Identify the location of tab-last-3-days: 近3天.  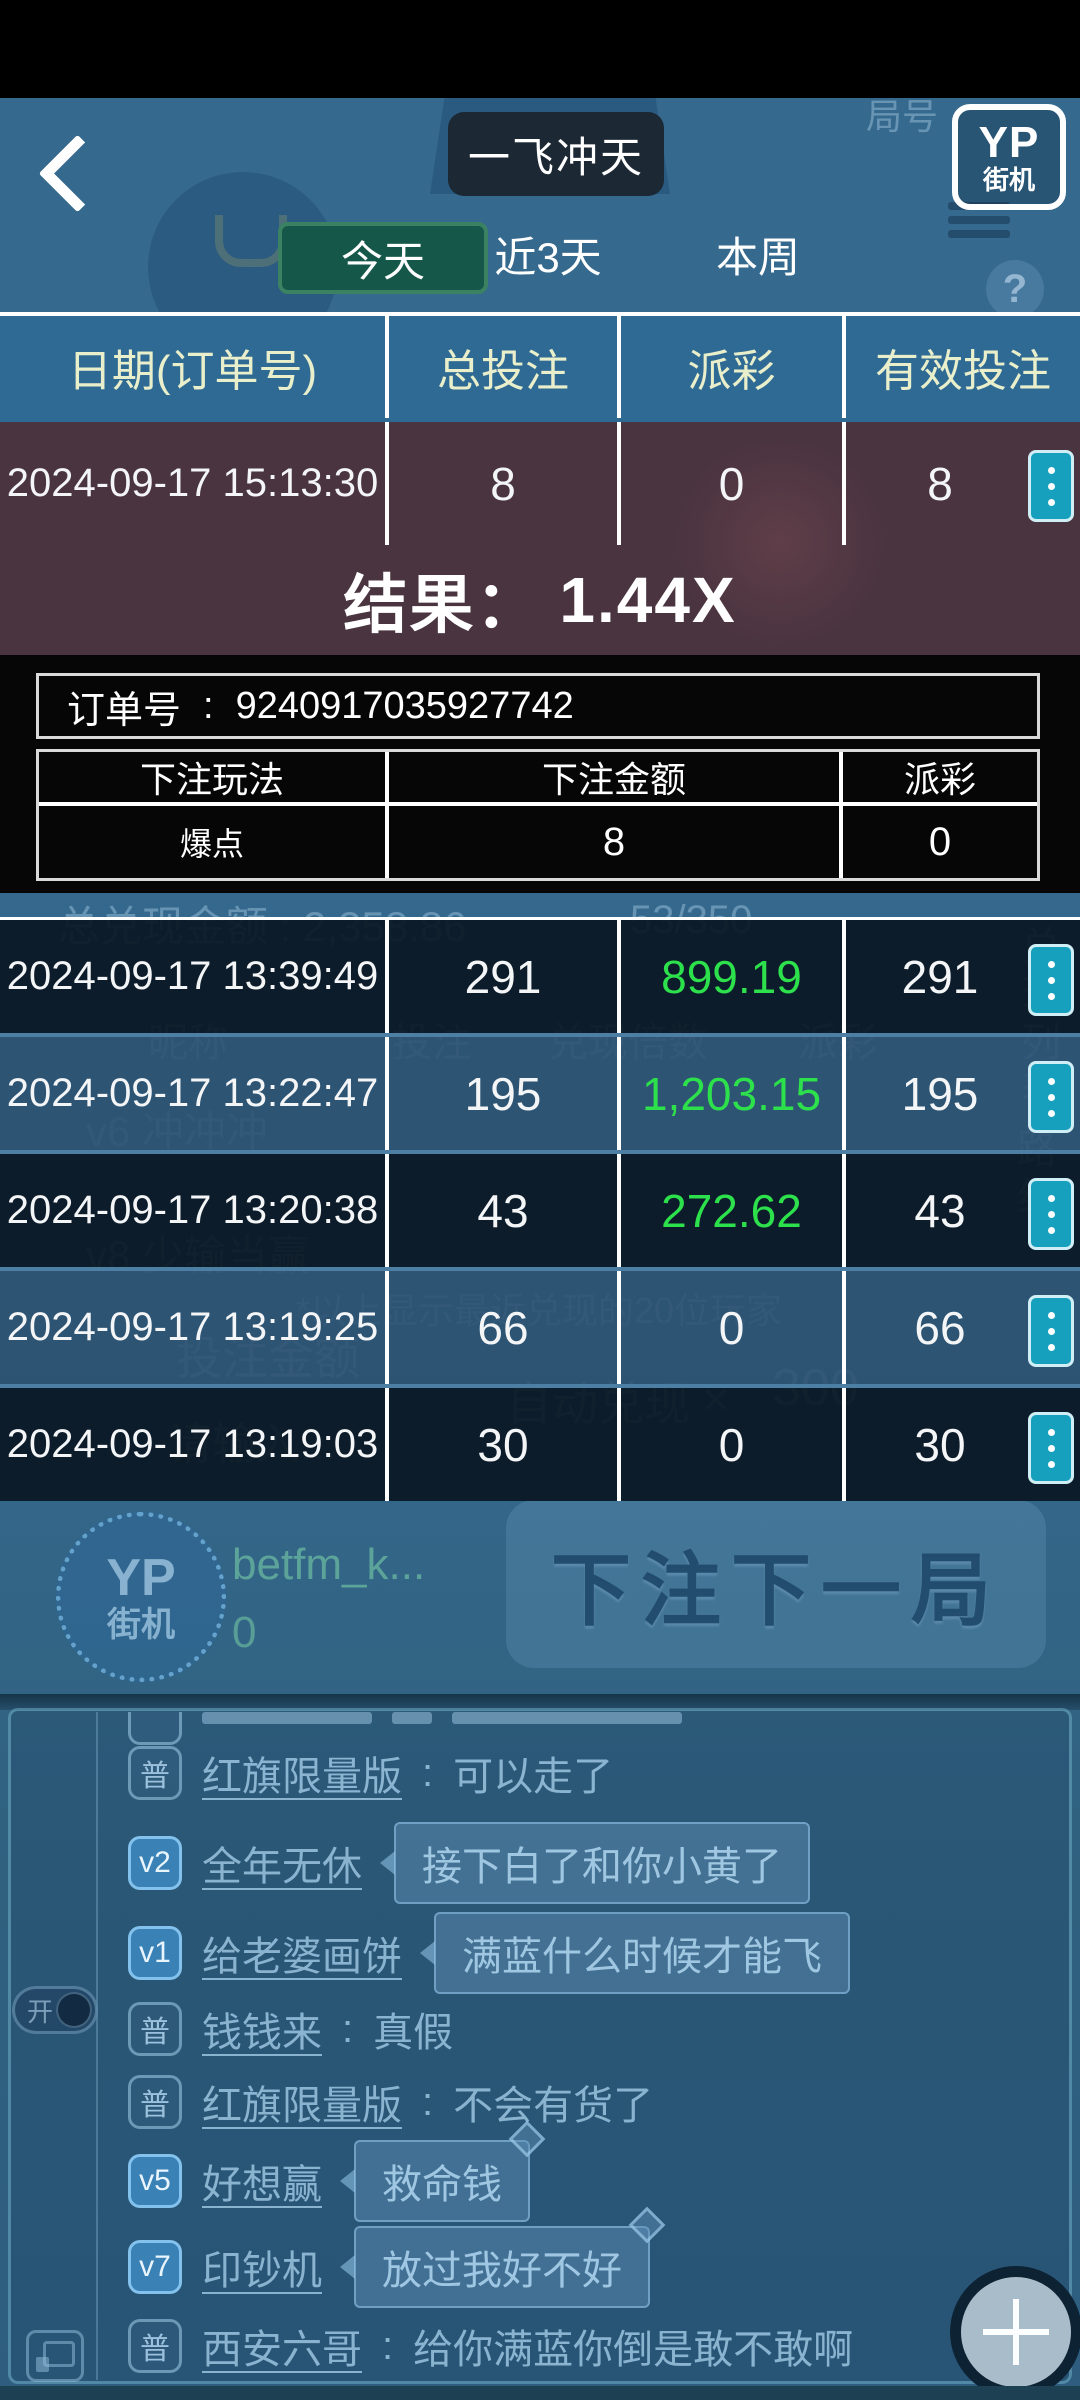
(548, 257).